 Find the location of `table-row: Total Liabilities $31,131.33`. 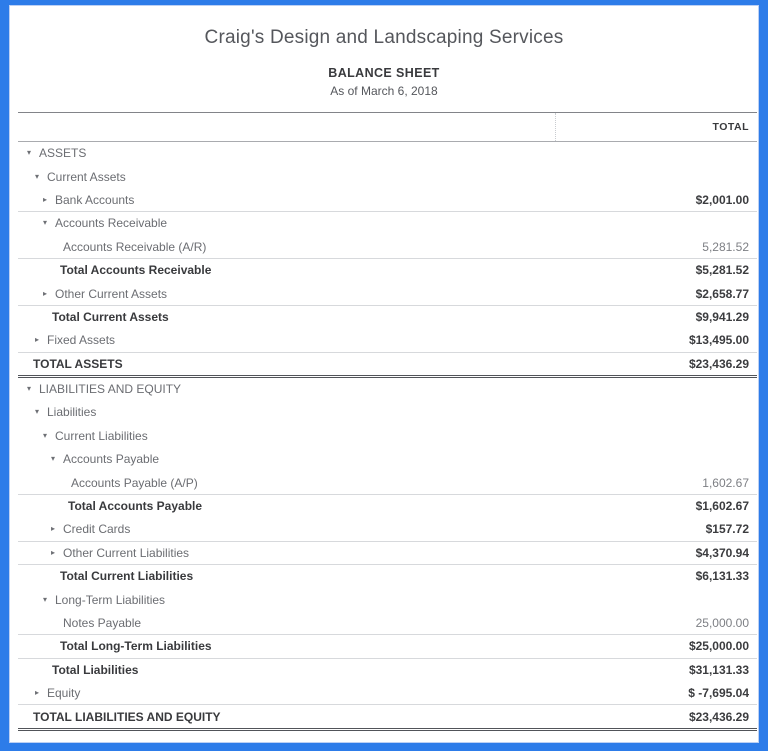

table-row: Total Liabilities $31,131.33 is located at coordinates (387, 670).